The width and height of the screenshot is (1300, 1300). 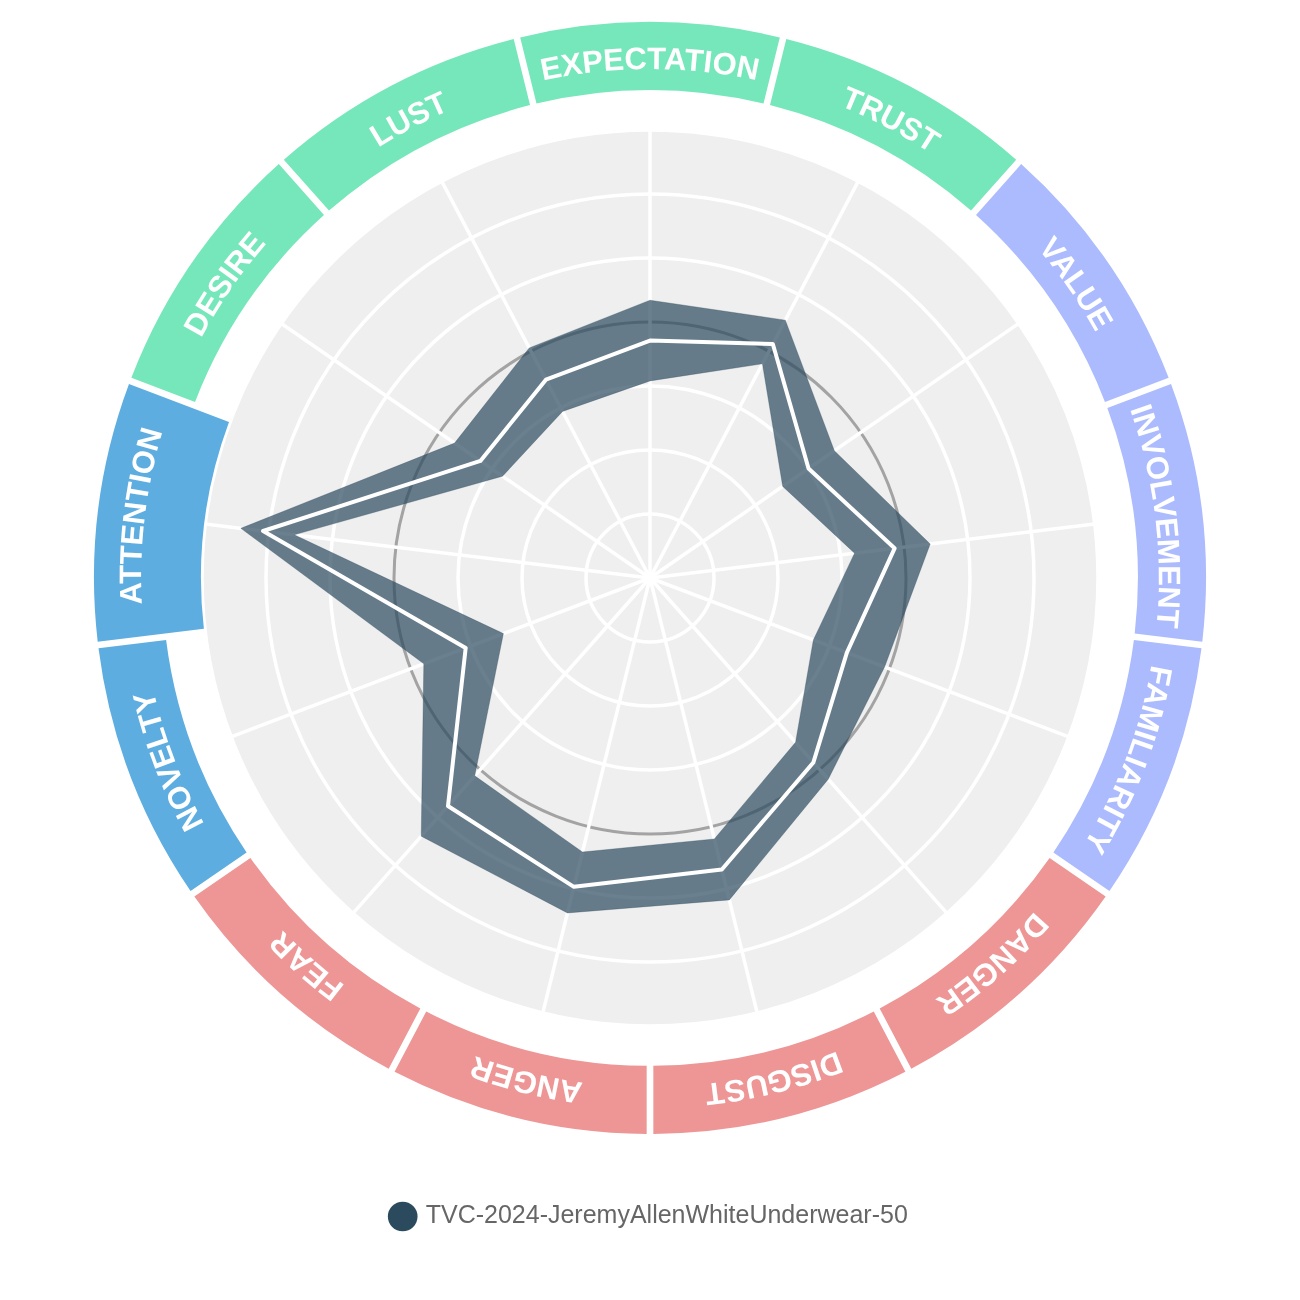 What do you see at coordinates (525, 1080) in the screenshot?
I see `spoke-label: ANGER` at bounding box center [525, 1080].